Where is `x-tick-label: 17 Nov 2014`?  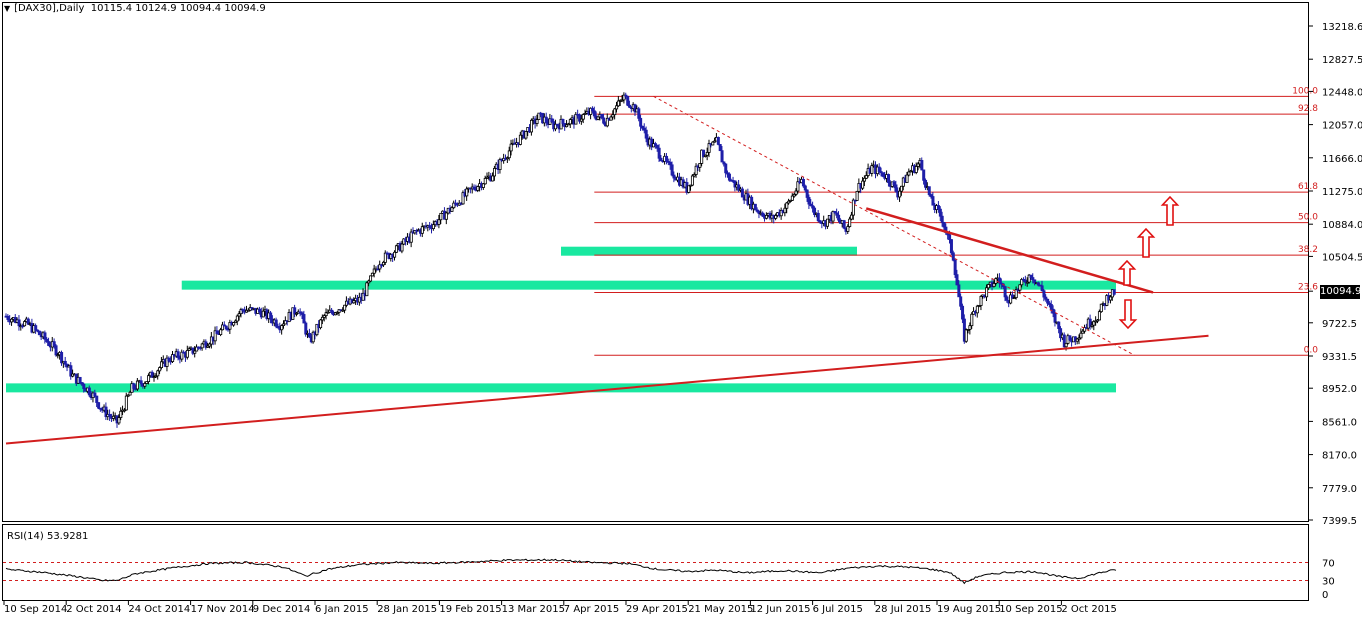
x-tick-label: 17 Nov 2014 is located at coordinates (223, 609).